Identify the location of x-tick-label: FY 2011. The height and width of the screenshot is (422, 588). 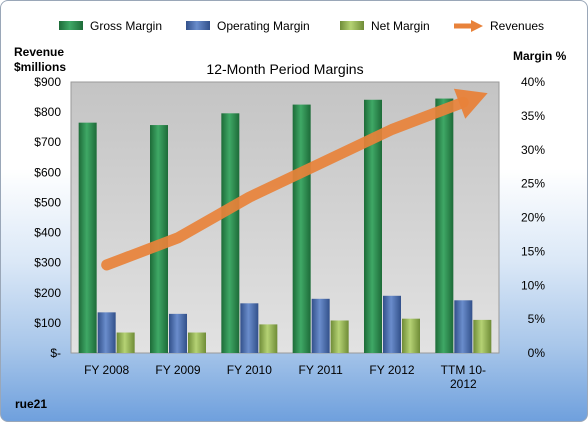
(321, 370).